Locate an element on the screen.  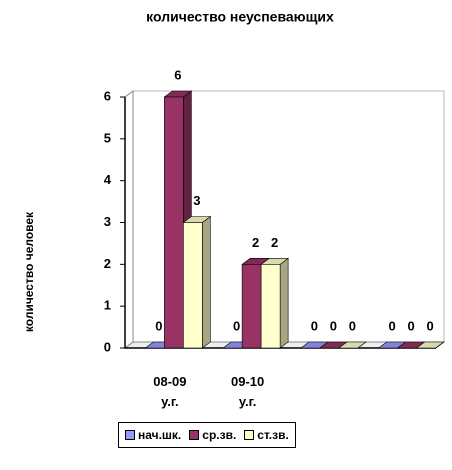
data-label: 3 is located at coordinates (196, 200).